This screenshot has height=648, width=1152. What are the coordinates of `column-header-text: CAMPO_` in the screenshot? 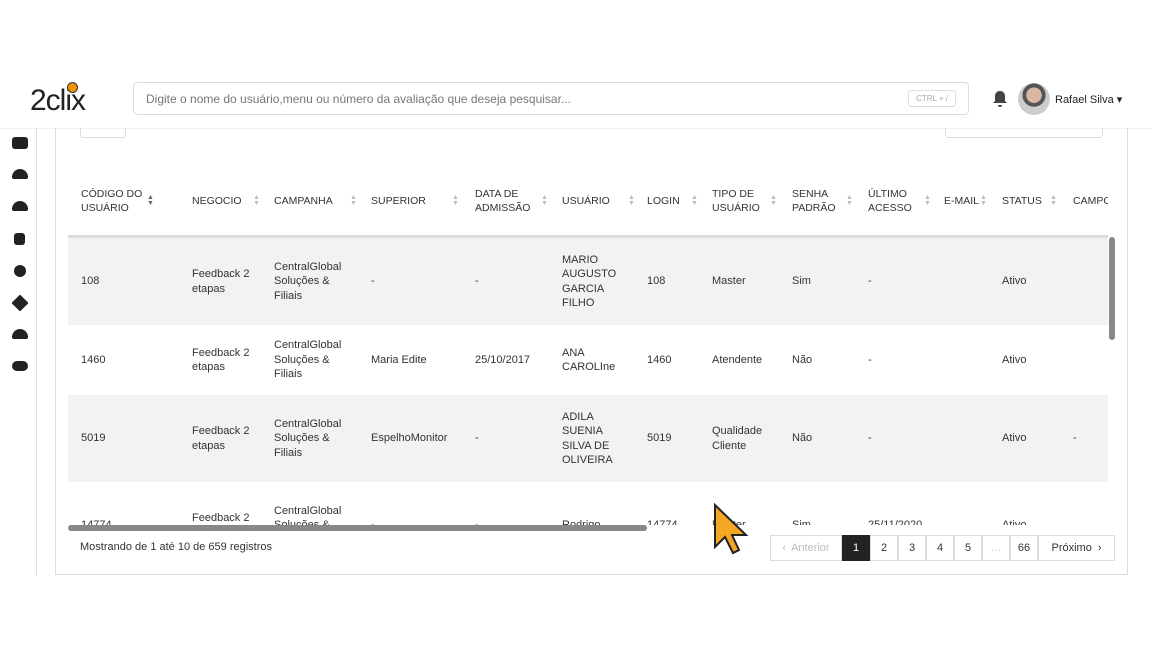 It's located at (1090, 200).